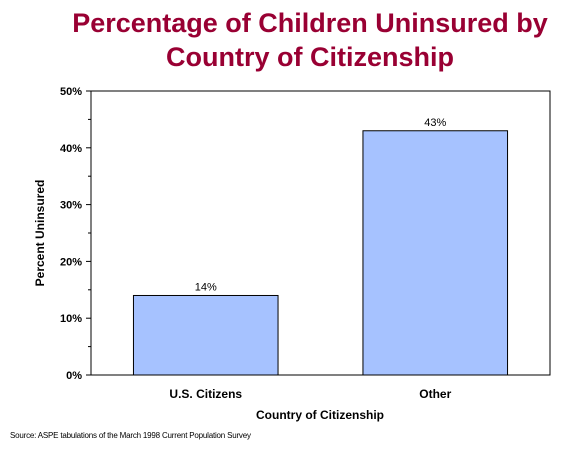 The width and height of the screenshot is (570, 451). What do you see at coordinates (71, 206) in the screenshot?
I see `y-tick-label: 30%` at bounding box center [71, 206].